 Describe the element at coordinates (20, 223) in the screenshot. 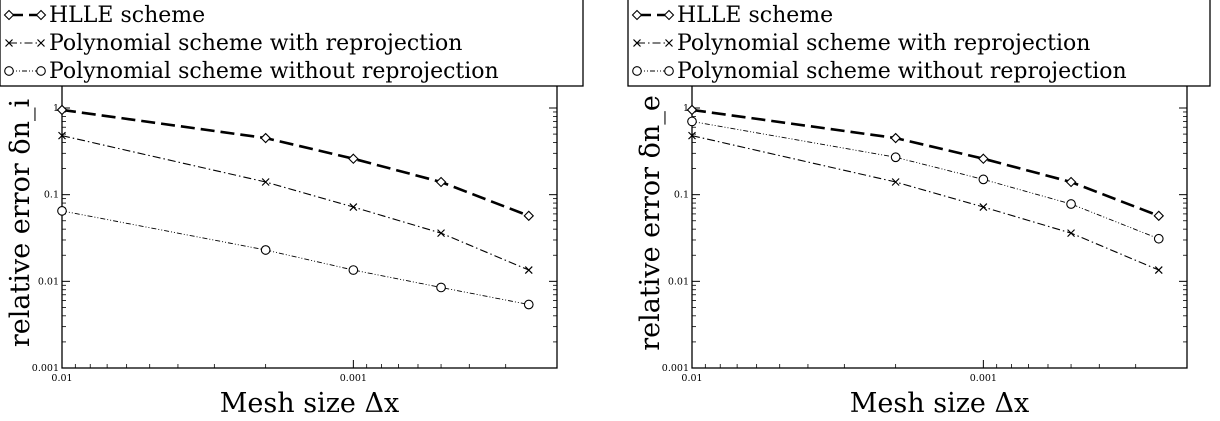

I see `y-axis-label: relative error δn_i` at that location.